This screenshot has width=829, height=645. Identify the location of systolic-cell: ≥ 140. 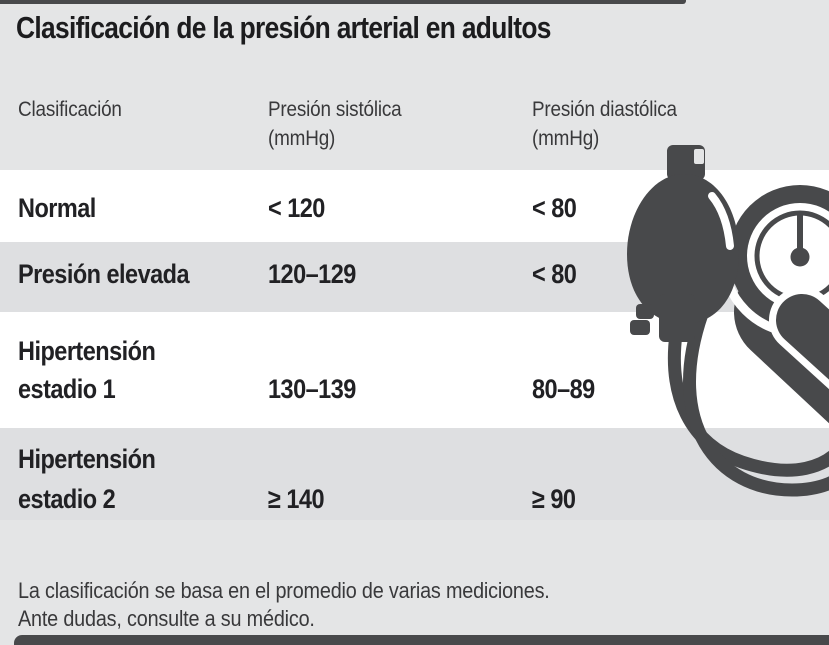
(296, 499).